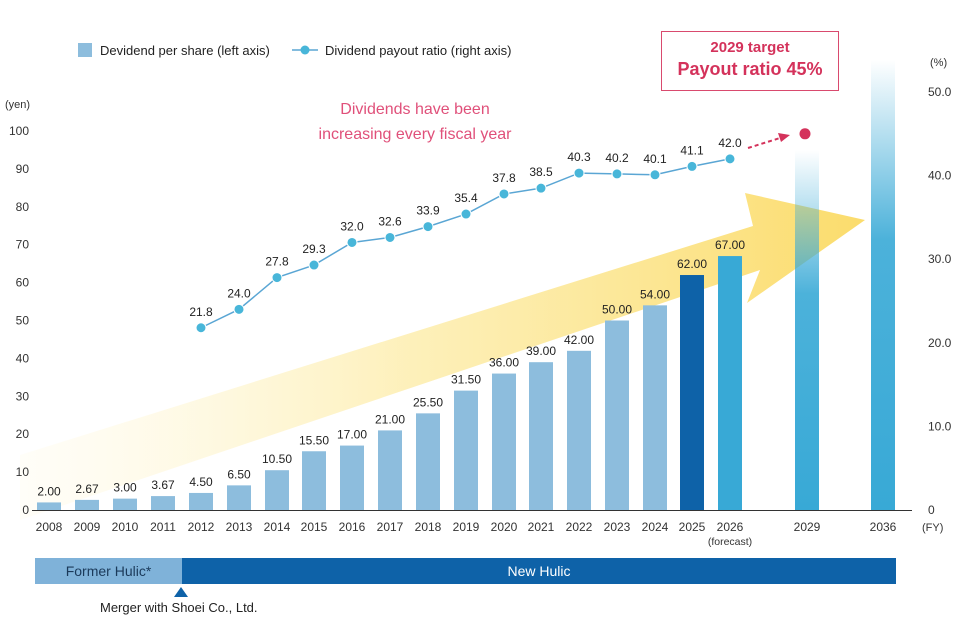  I want to click on merger-marker-icon, so click(181, 592).